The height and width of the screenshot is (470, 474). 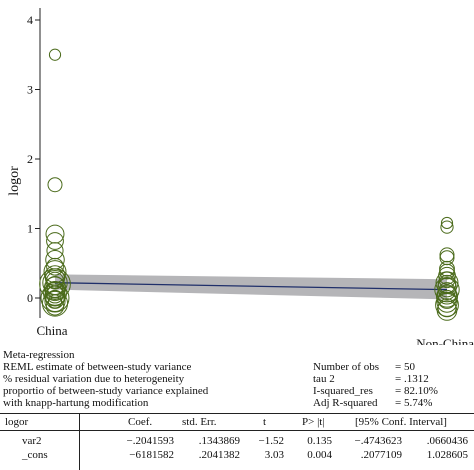 What do you see at coordinates (30, 159) in the screenshot?
I see `y-tick-label: 2` at bounding box center [30, 159].